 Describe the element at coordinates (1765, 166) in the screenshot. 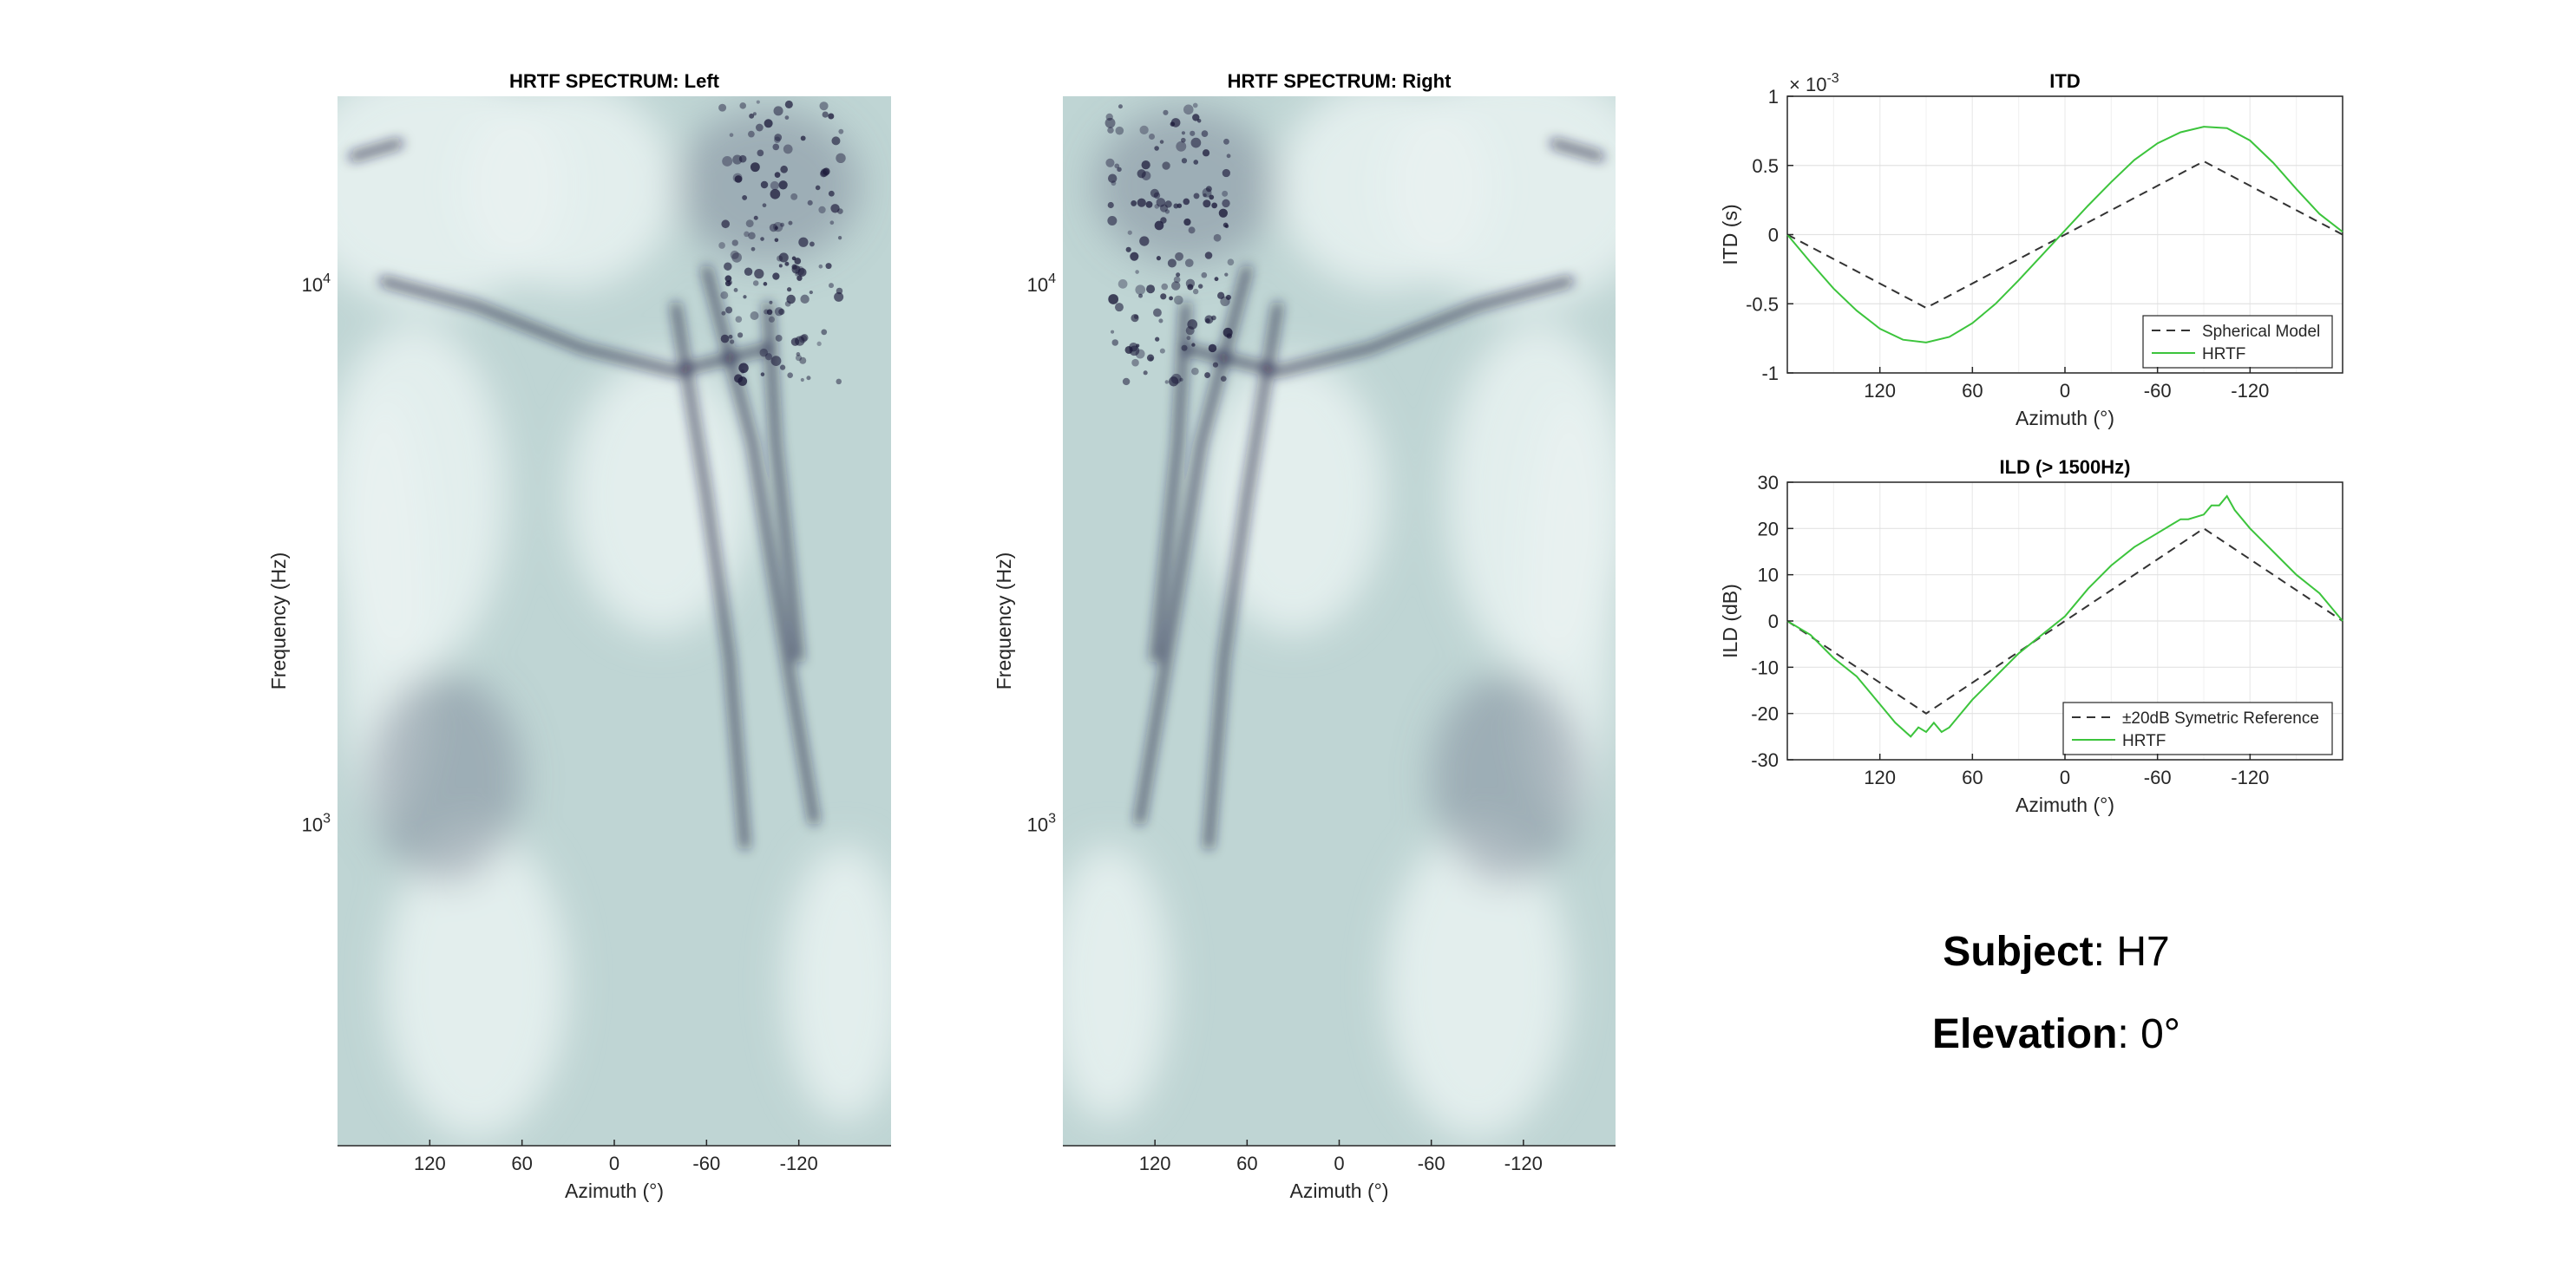

I see `y-tick-label: 0.5` at that location.